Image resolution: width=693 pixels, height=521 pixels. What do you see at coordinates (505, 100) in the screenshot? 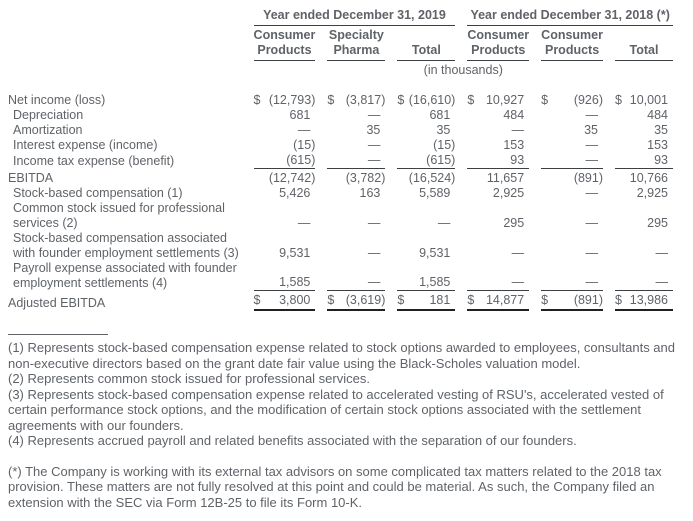
I see `value-text: 10,927` at bounding box center [505, 100].